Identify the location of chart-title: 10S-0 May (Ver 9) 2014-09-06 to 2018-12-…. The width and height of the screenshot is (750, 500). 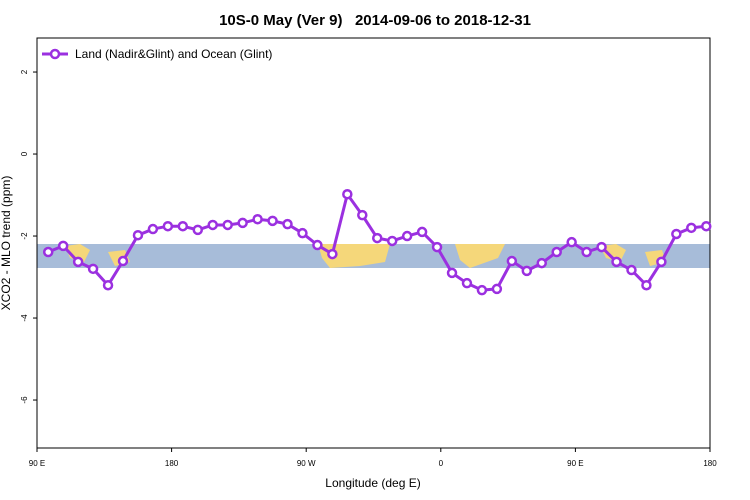
(375, 20).